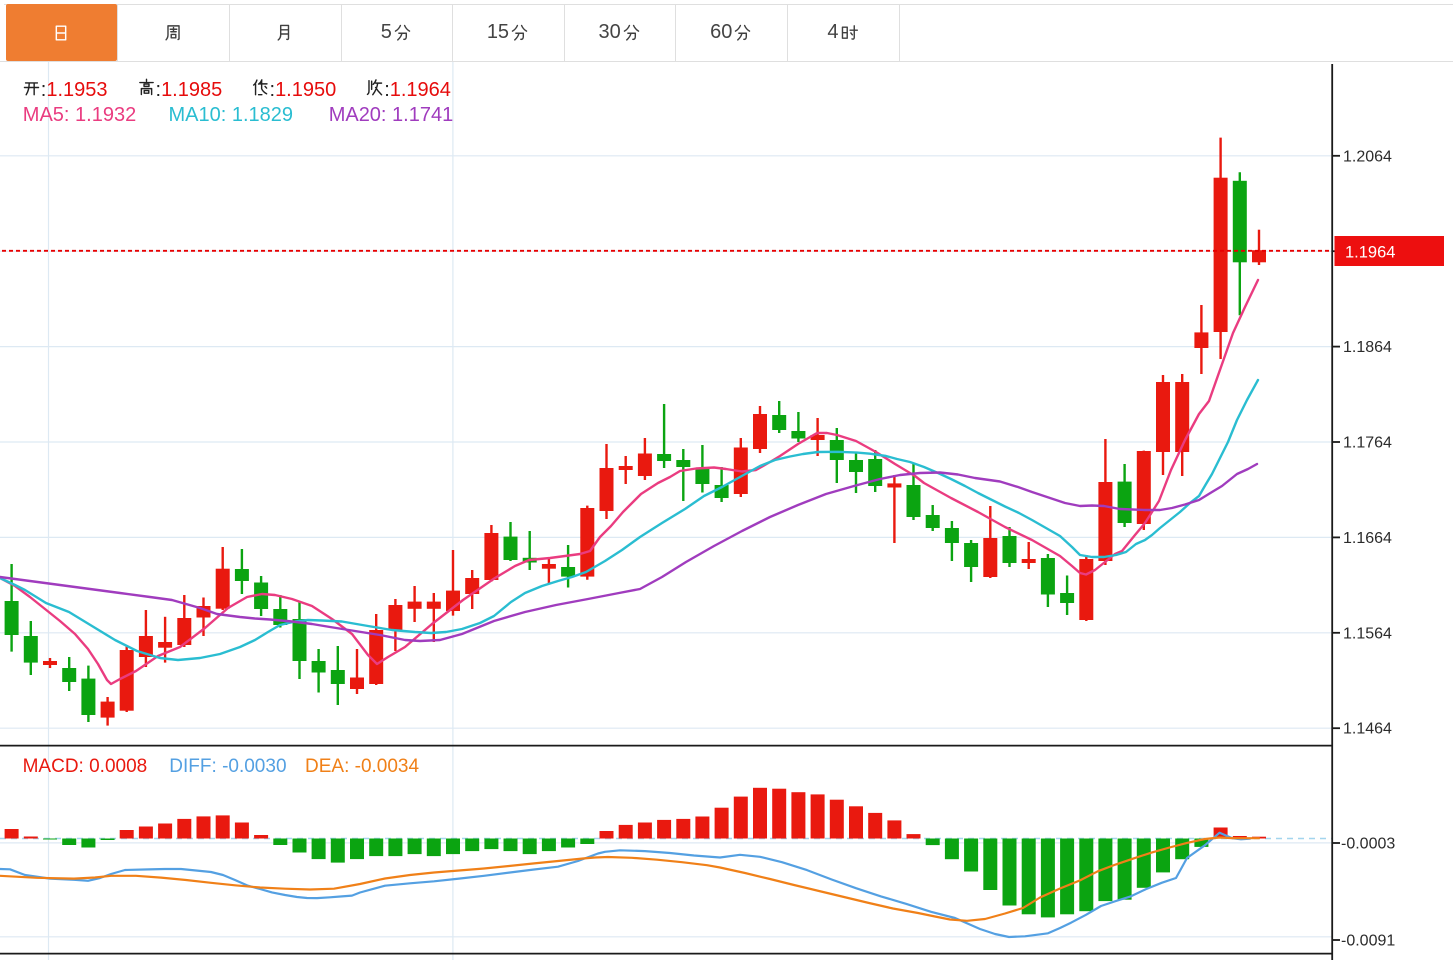 The image size is (1453, 960). Describe the element at coordinates (1367, 347) in the screenshot. I see `svg-text: 1.1864` at that location.